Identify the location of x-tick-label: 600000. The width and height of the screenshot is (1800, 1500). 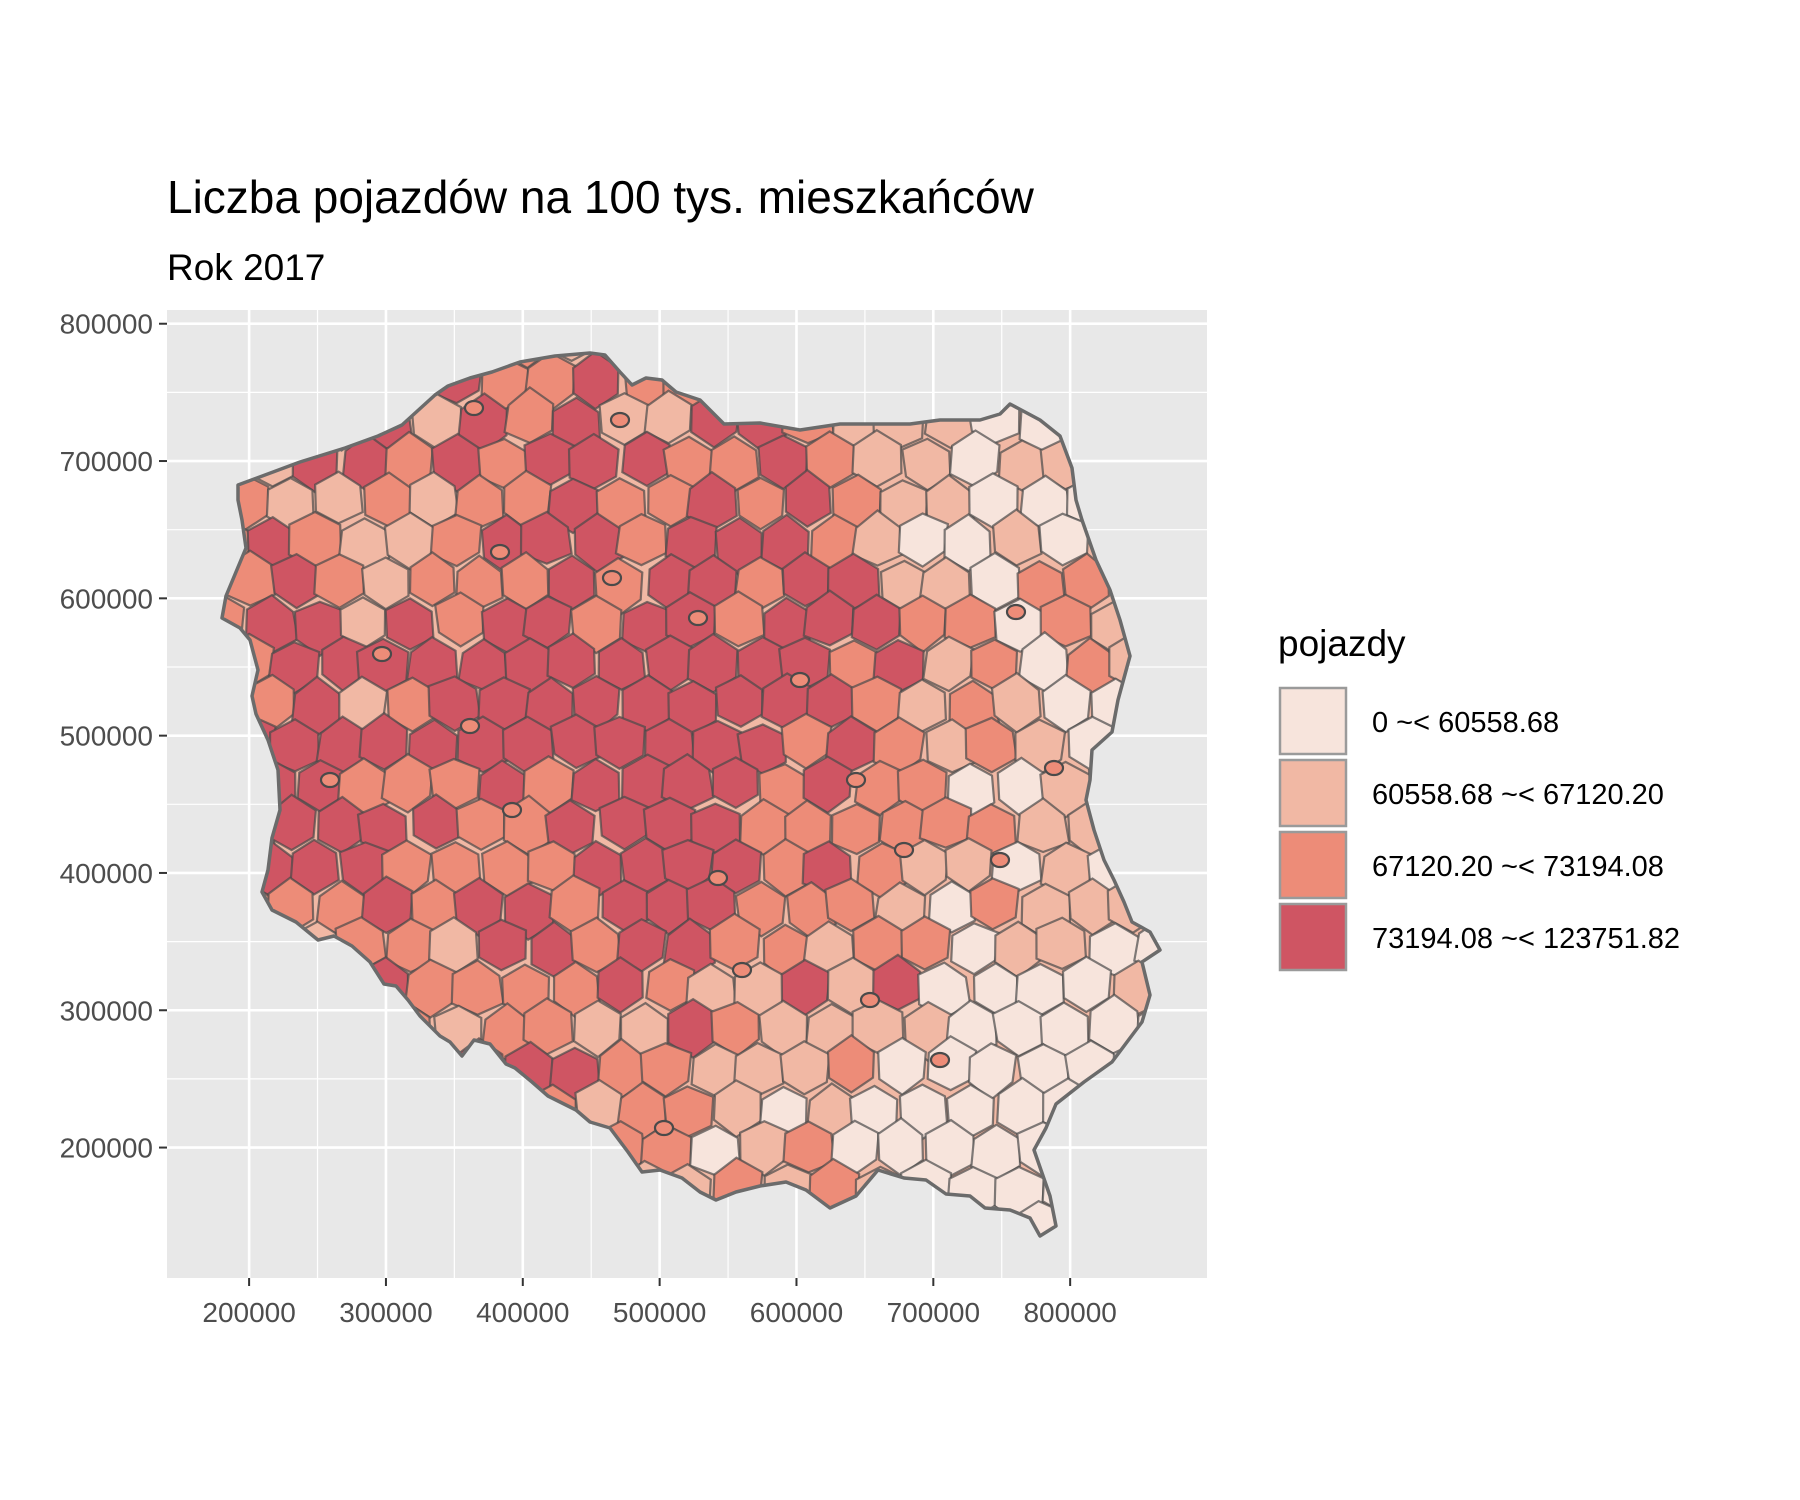
(796, 1312).